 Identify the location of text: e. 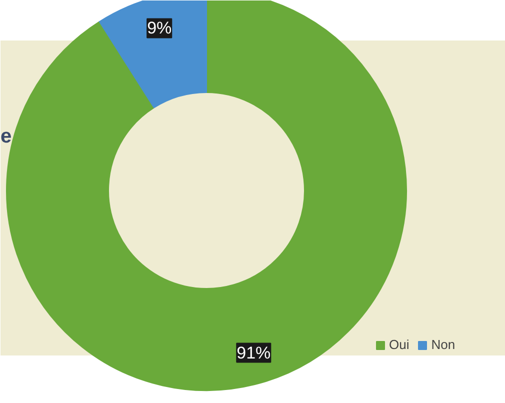
(6, 137).